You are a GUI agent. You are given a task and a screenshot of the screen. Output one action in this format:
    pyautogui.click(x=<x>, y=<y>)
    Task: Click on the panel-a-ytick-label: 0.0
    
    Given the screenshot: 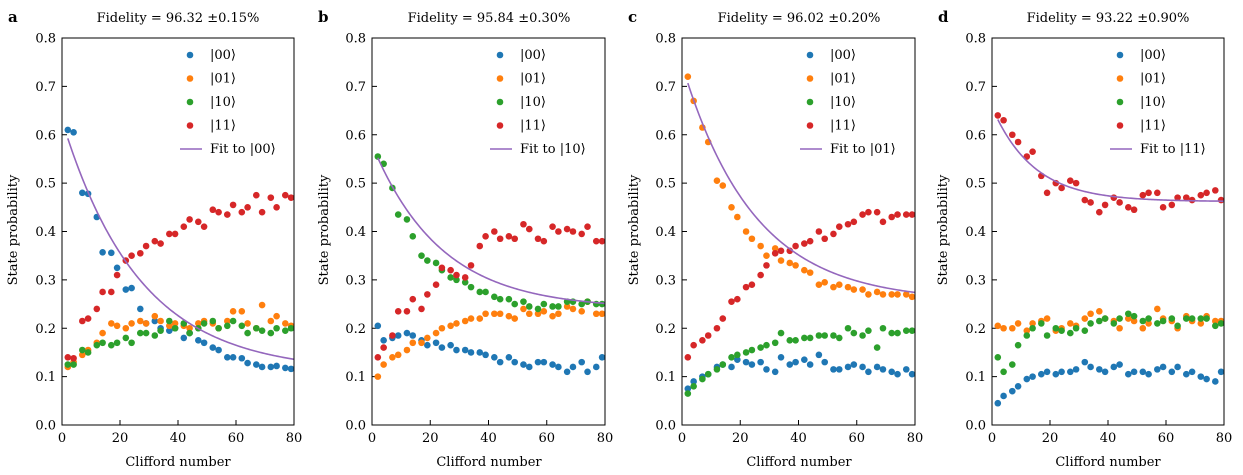 What is the action you would take?
    pyautogui.click(x=45, y=426)
    